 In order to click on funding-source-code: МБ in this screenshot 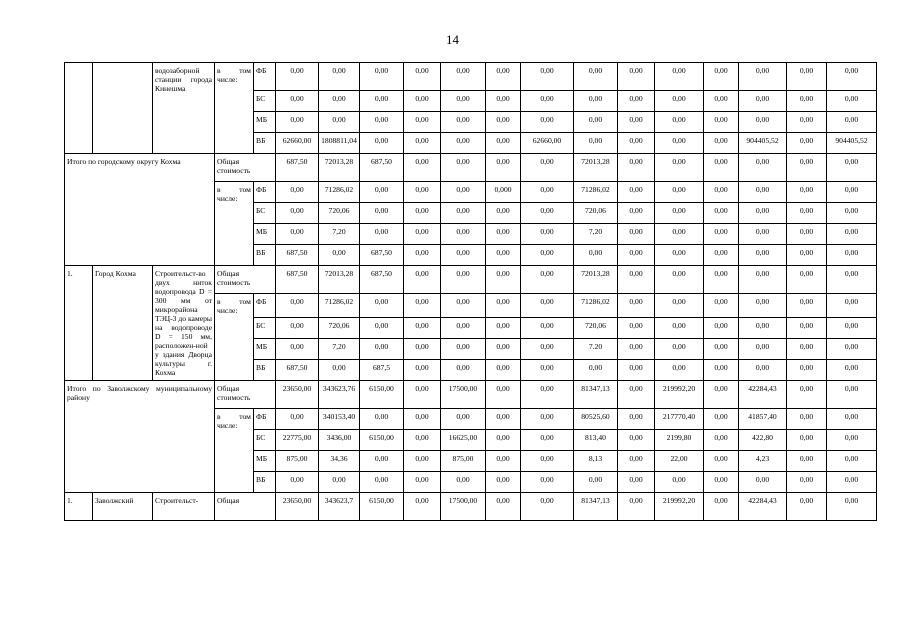, I will do `click(264, 234)`.